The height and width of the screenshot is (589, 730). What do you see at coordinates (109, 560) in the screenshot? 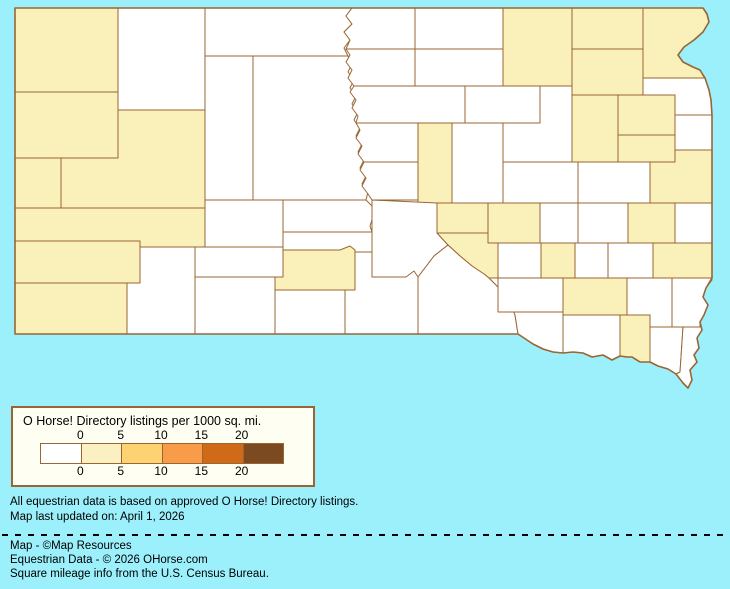
I see `credit-ohorse: Equestrian Data - © 2026 OHorse.com` at bounding box center [109, 560].